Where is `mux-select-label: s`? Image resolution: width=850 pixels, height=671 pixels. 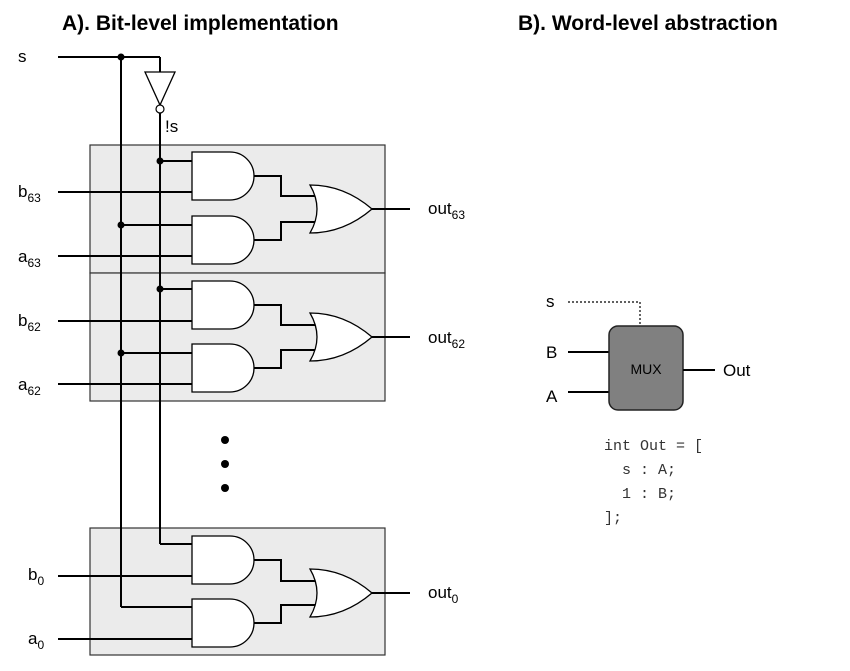 mux-select-label: s is located at coordinates (550, 301).